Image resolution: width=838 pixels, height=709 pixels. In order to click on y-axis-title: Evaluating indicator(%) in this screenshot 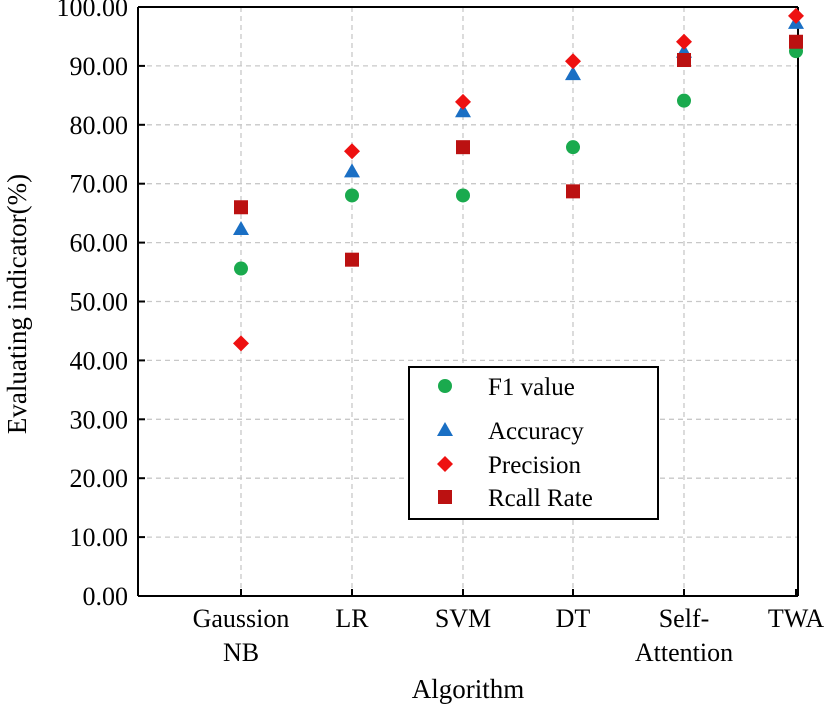, I will do `click(17, 304)`.